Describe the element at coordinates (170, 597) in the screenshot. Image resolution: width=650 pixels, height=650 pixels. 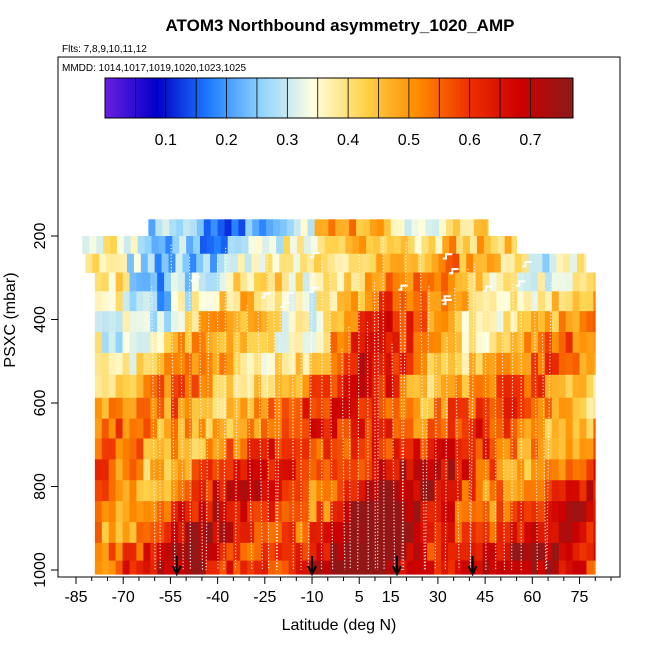
I see `x-tick-label: -55` at that location.